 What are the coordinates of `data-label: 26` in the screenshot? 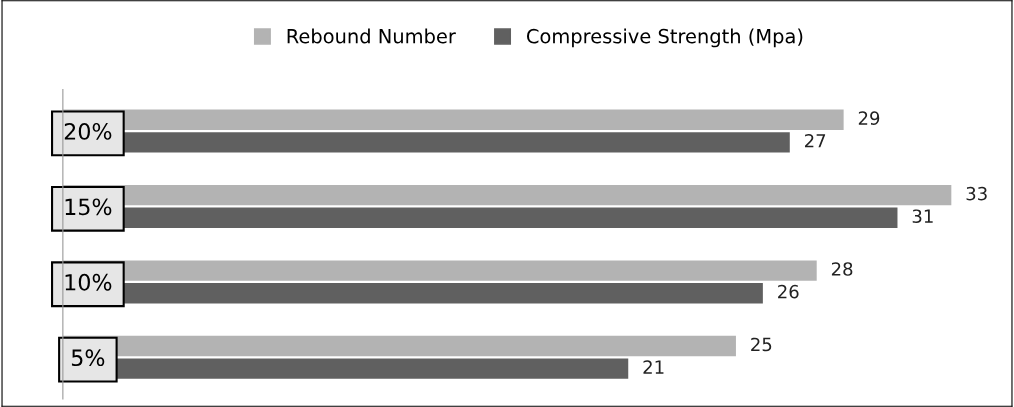 It's located at (788, 291).